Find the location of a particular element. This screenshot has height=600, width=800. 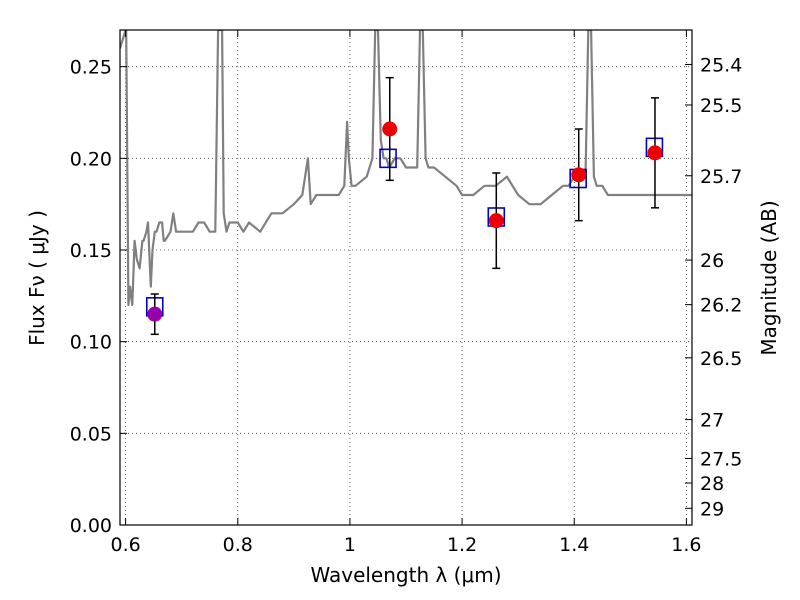

y-axis-label: Flux Fν ( μJy ) is located at coordinates (37, 278).